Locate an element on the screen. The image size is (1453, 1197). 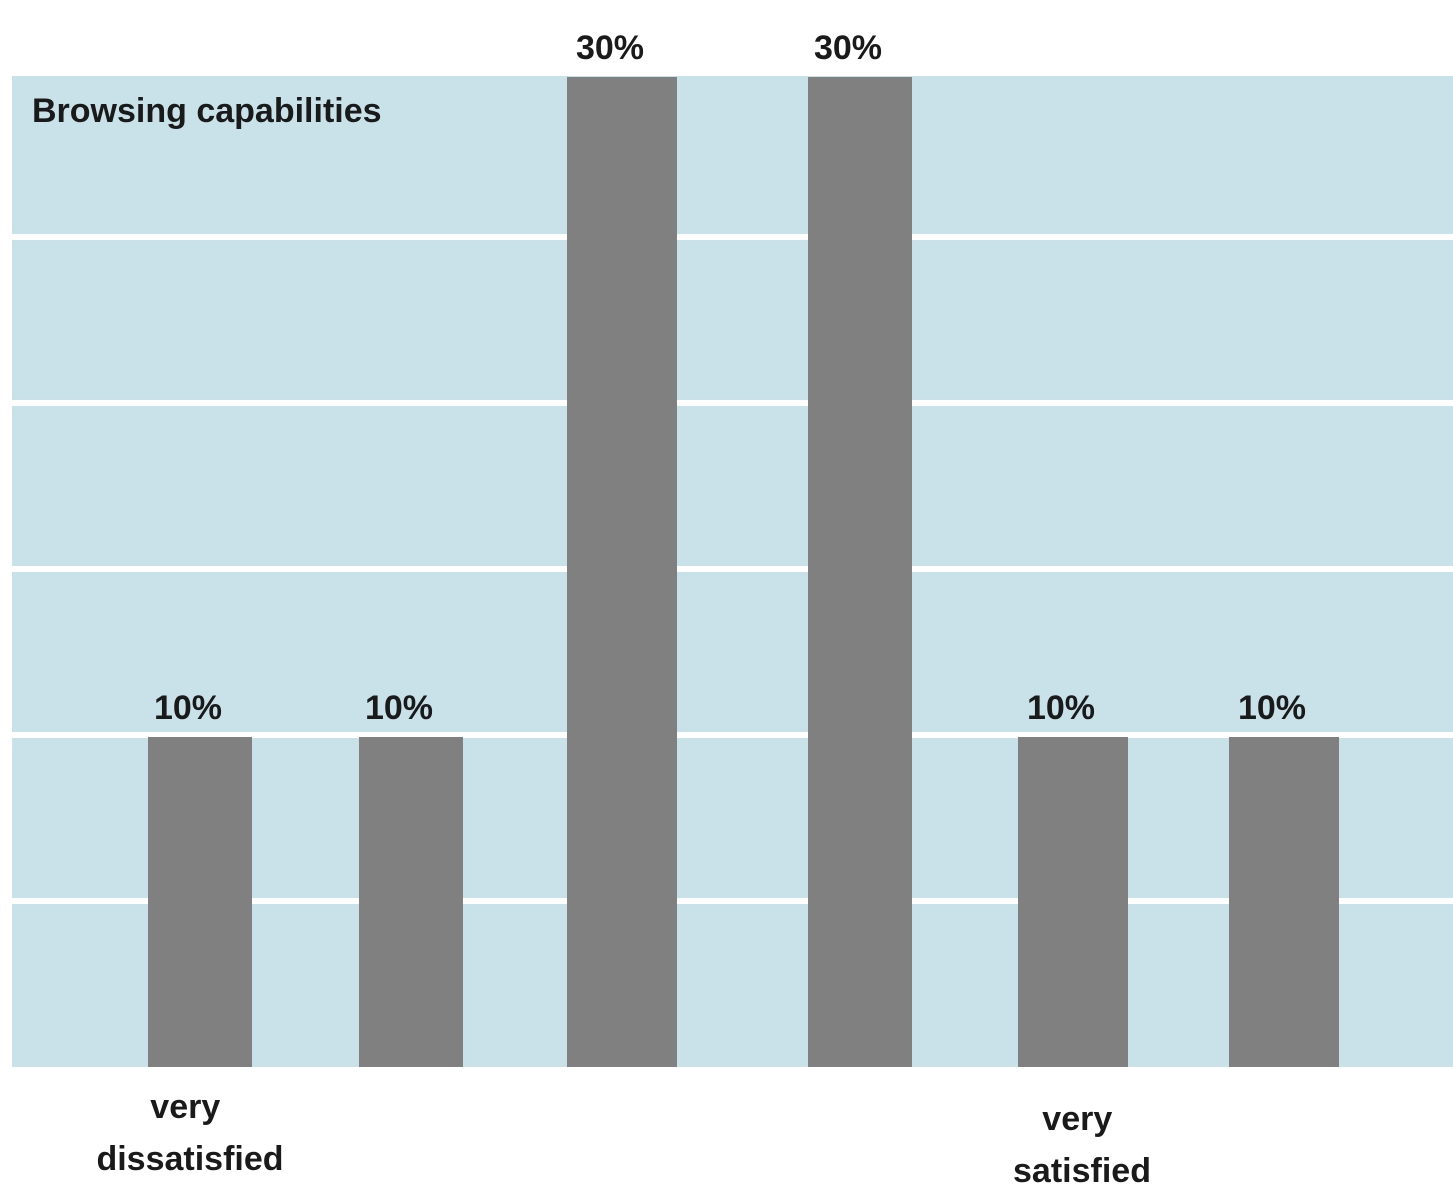
data-label-4: 30% is located at coordinates (848, 48).